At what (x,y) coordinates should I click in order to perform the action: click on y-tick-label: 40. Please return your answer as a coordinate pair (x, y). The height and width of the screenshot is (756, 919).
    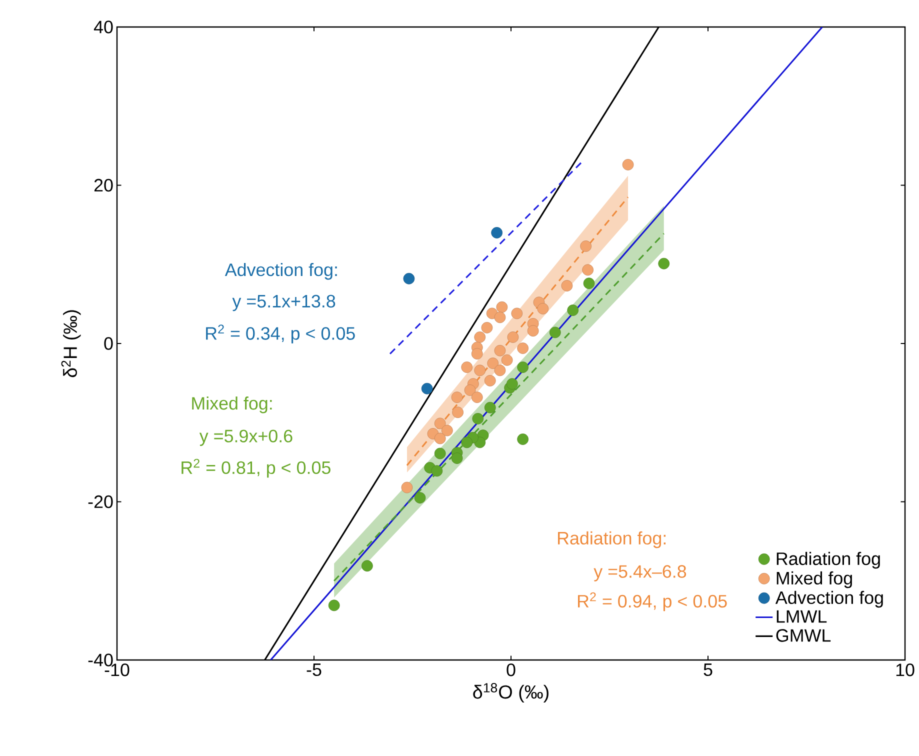
    Looking at the image, I should click on (103, 27).